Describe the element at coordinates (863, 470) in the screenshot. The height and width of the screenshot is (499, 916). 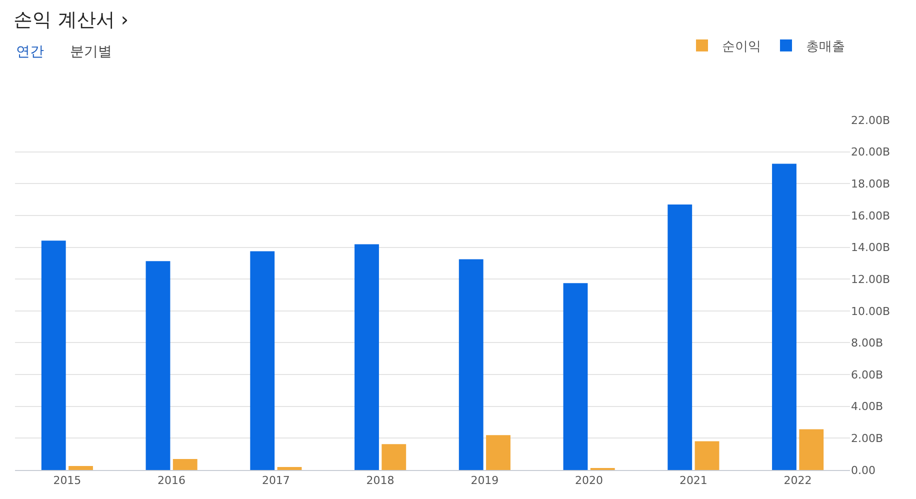
I see `y-tick-label: 0.00` at that location.